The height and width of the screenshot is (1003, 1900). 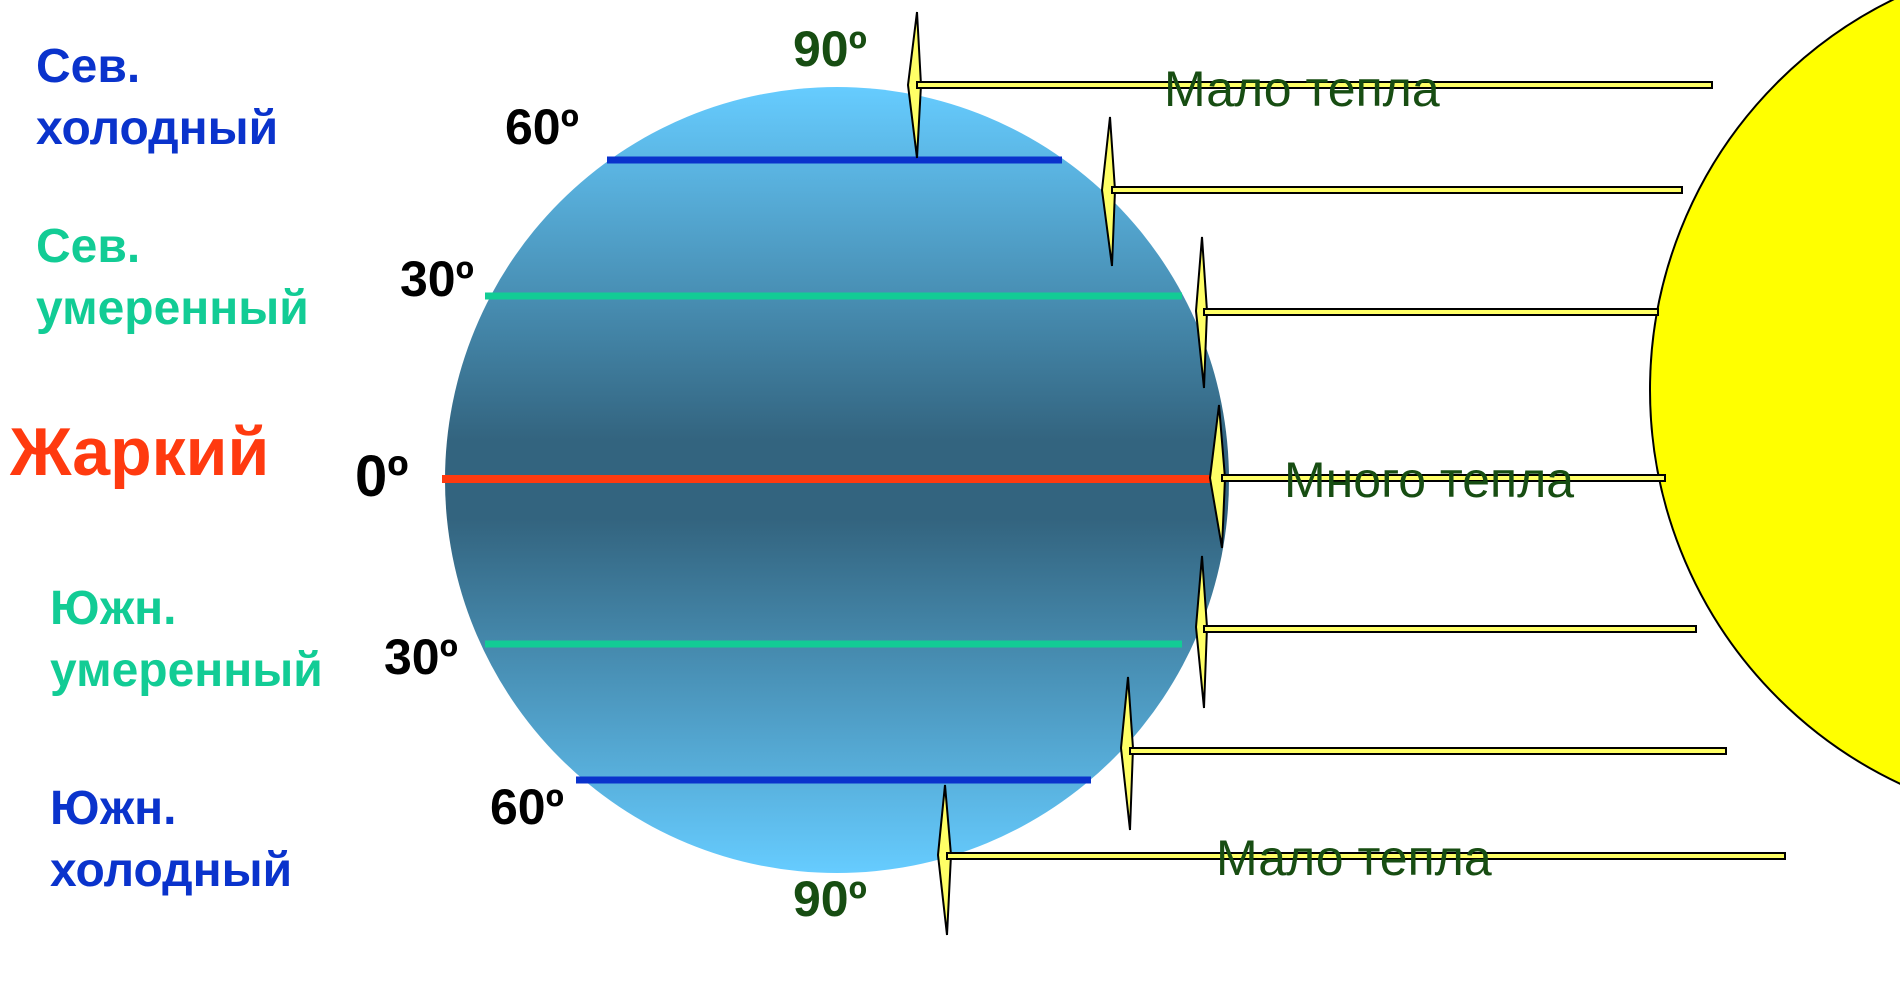 I want to click on latitude-label-south-30: 30º, so click(x=421, y=657).